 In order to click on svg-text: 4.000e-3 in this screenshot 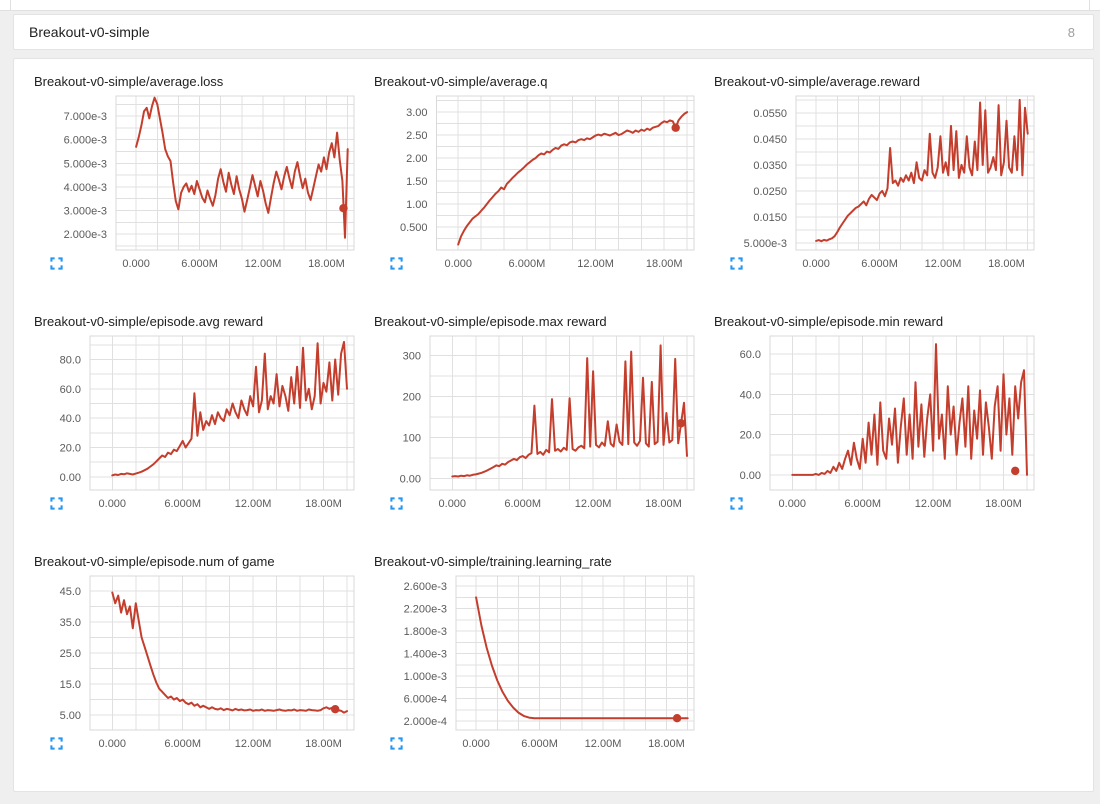, I will do `click(85, 188)`.